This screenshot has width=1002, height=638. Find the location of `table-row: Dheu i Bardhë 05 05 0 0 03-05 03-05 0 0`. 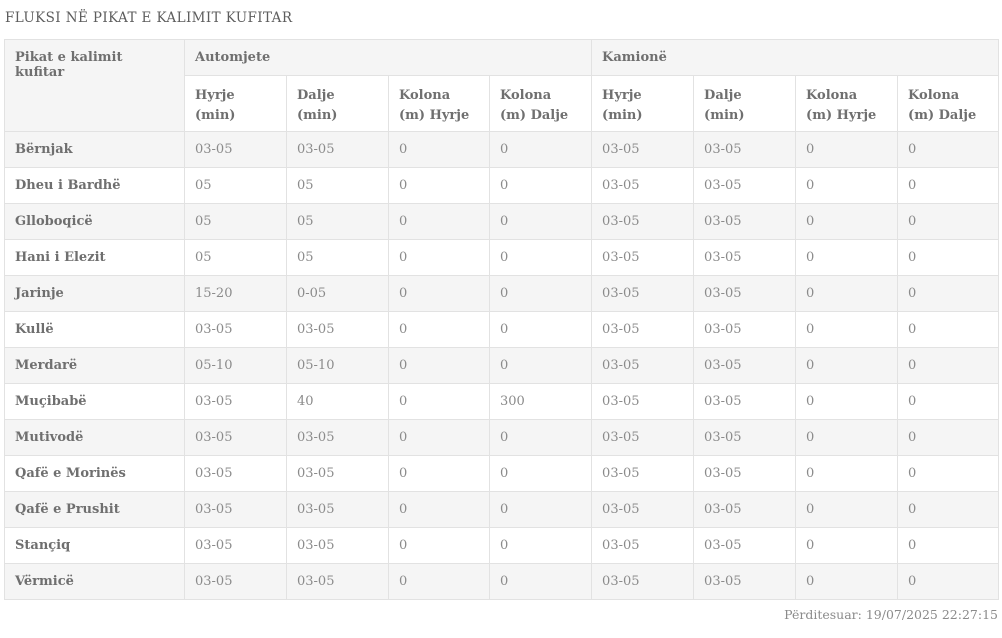

table-row: Dheu i Bardhë 05 05 0 0 03-05 03-05 0 0 is located at coordinates (502, 185).